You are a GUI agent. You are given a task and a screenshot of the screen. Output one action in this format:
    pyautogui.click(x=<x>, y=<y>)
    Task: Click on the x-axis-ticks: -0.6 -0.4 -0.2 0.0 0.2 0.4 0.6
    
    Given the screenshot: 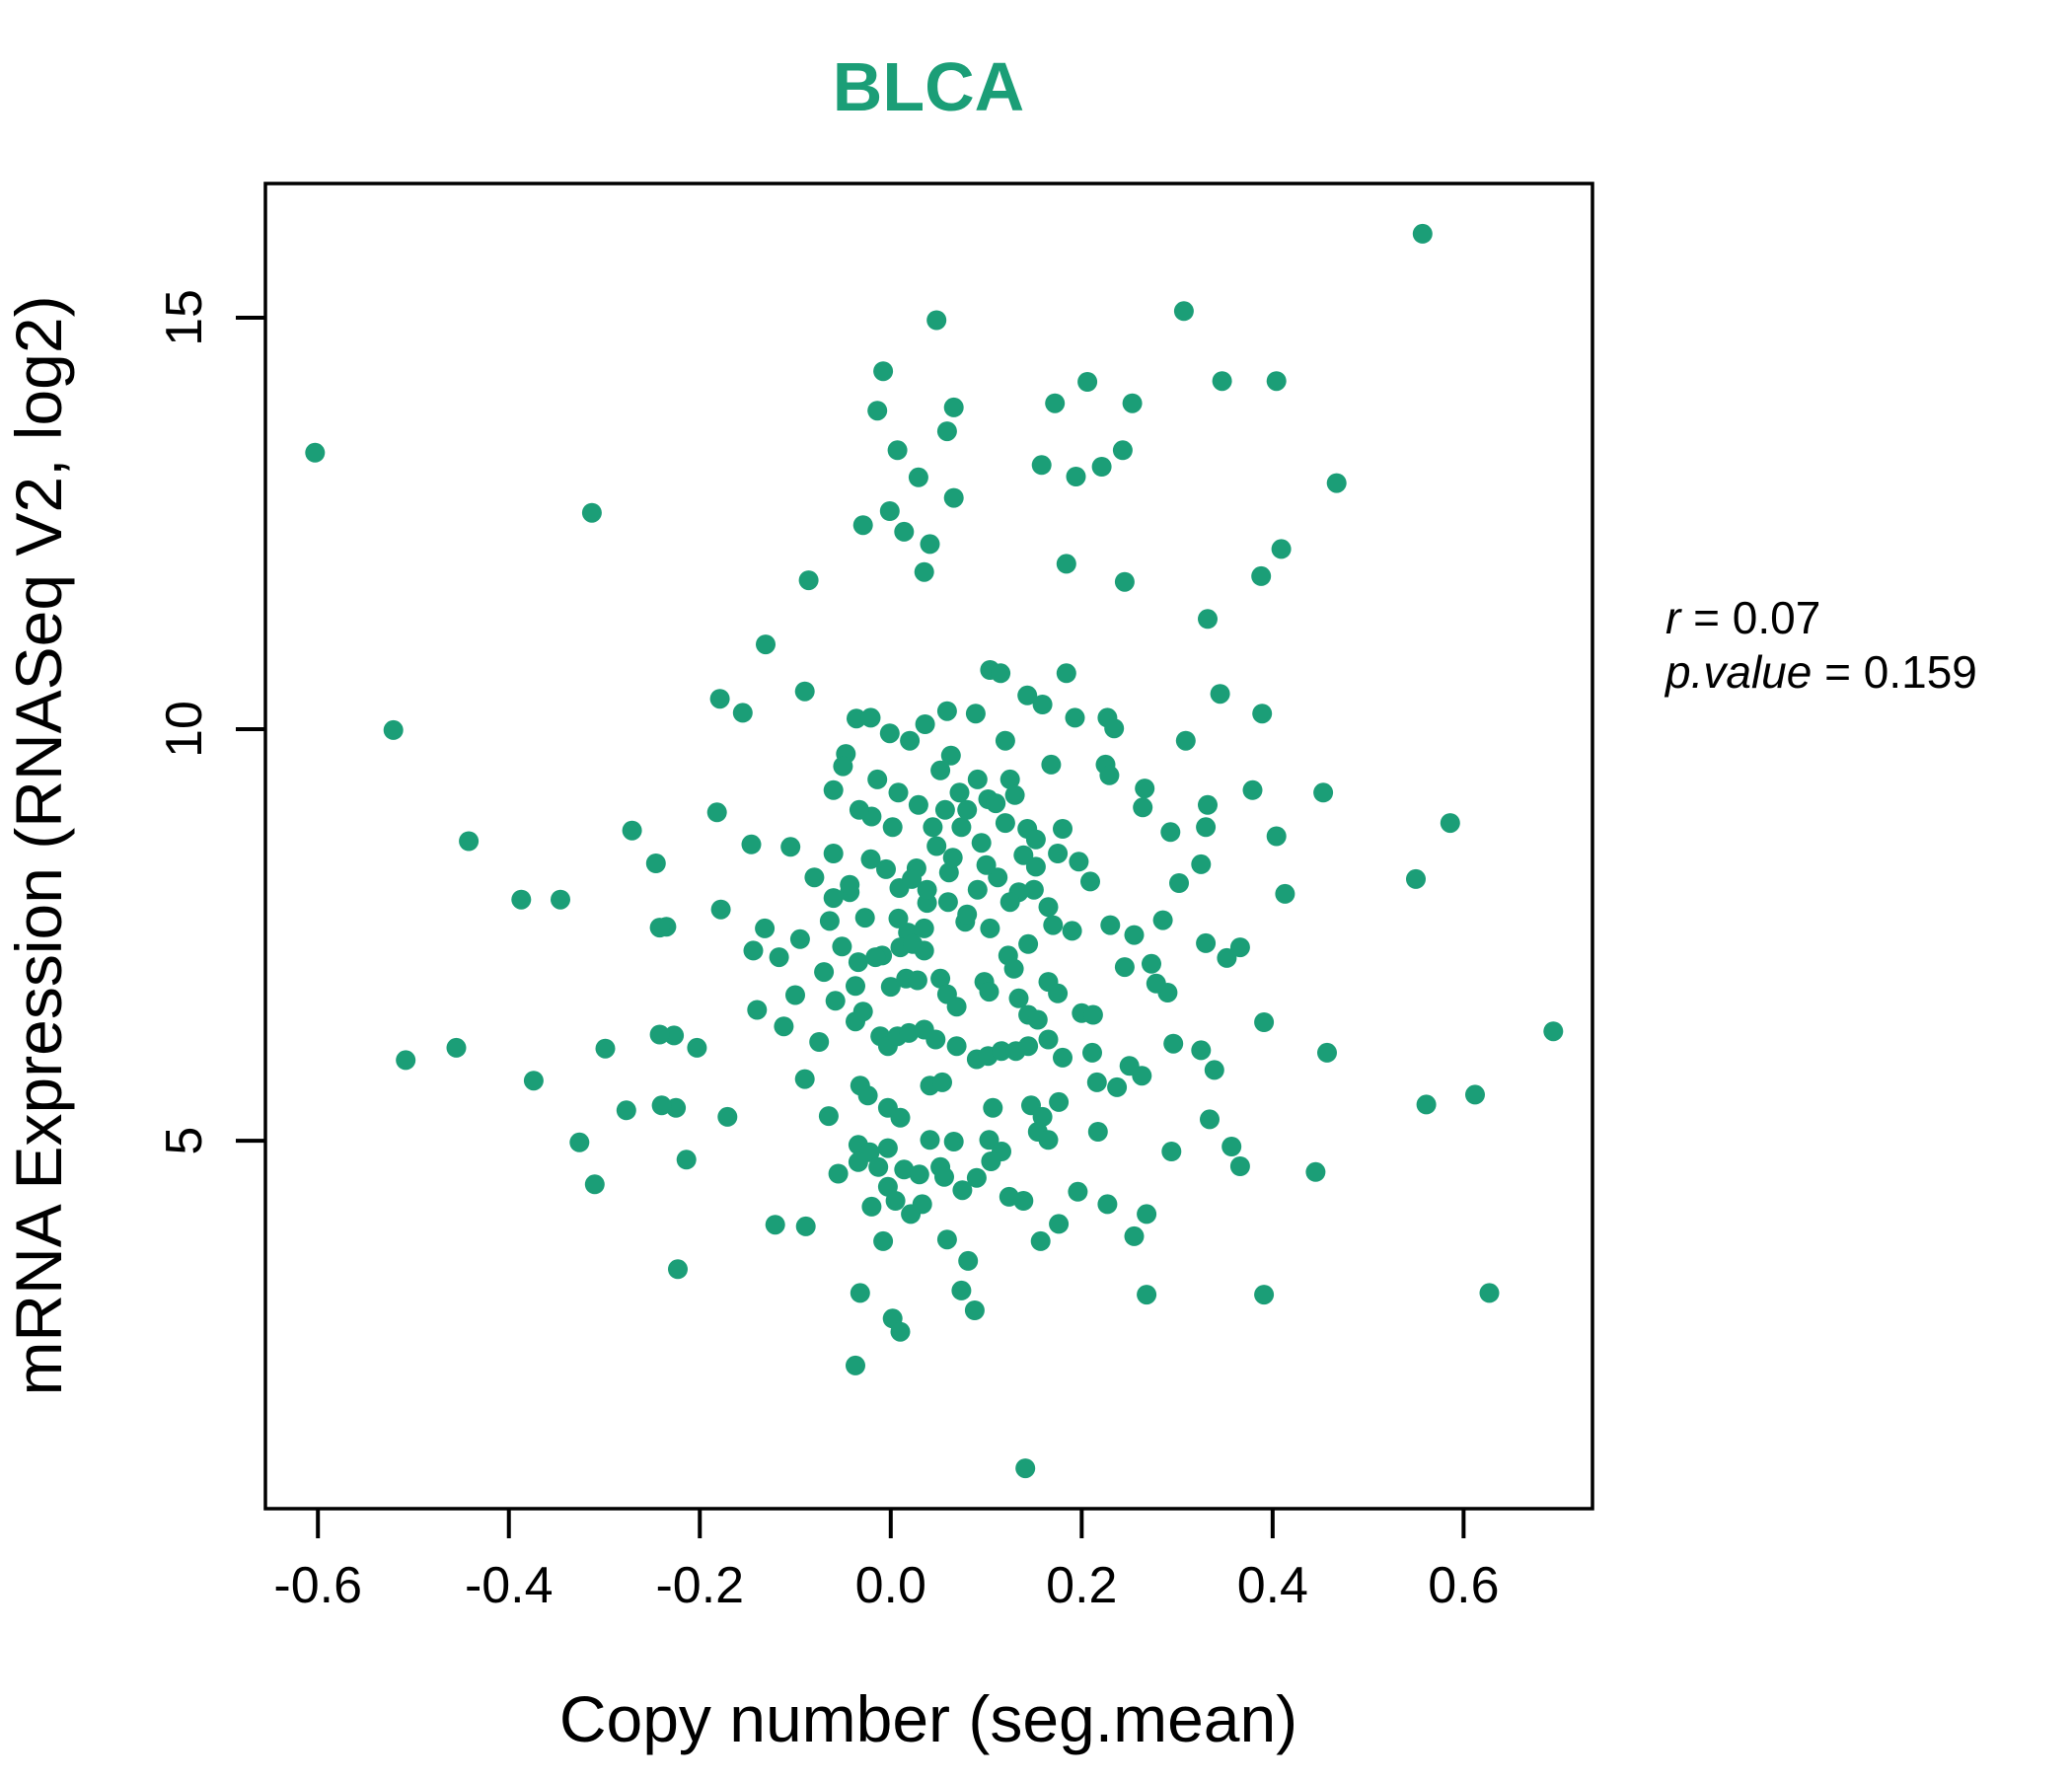 What is the action you would take?
    pyautogui.click(x=887, y=1561)
    